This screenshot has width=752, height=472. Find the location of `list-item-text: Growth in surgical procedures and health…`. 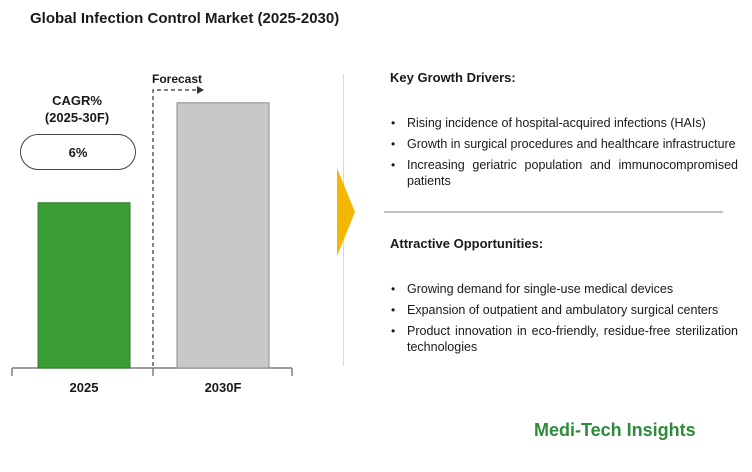

list-item-text: Growth in surgical procedures and health… is located at coordinates (571, 144).